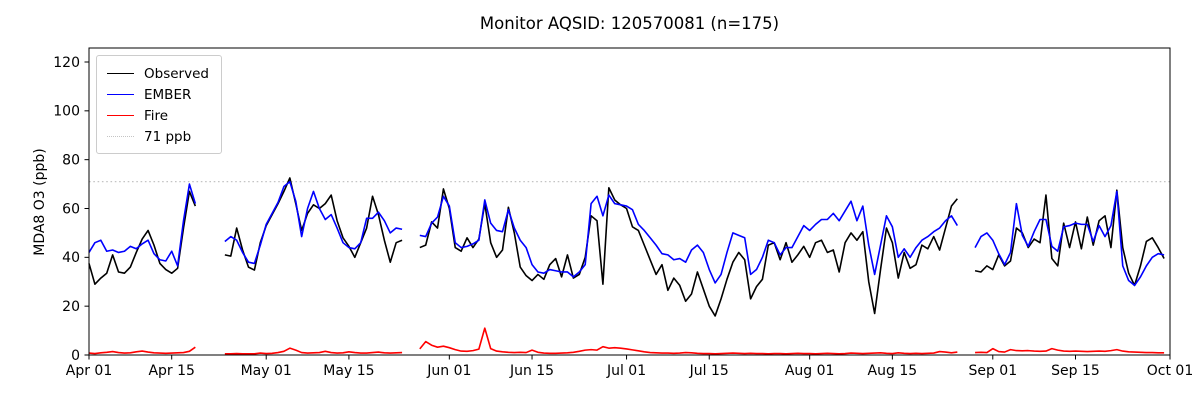 Image resolution: width=1200 pixels, height=400 pixels. I want to click on legend-item-threshold: 71 ppb, so click(158, 136).